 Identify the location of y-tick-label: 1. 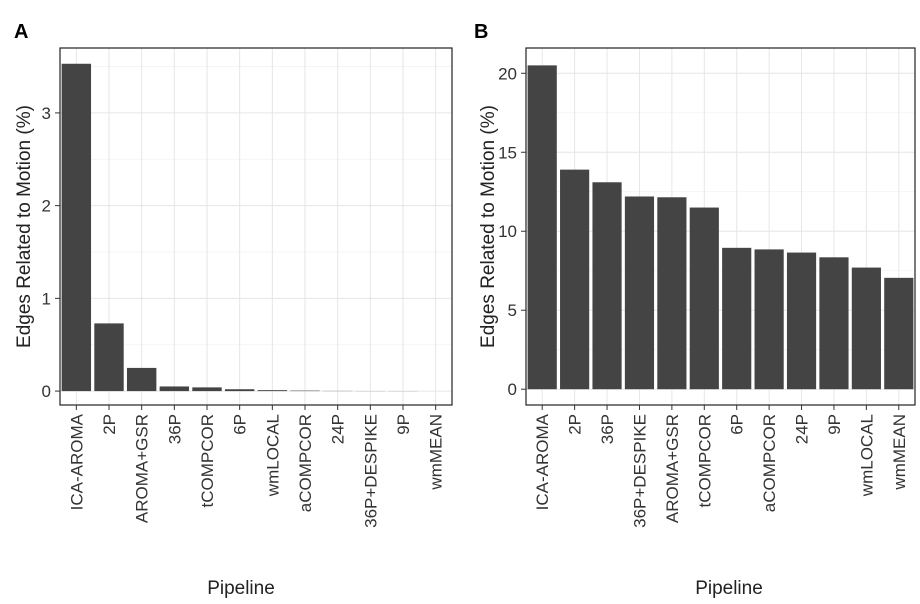
(46, 298).